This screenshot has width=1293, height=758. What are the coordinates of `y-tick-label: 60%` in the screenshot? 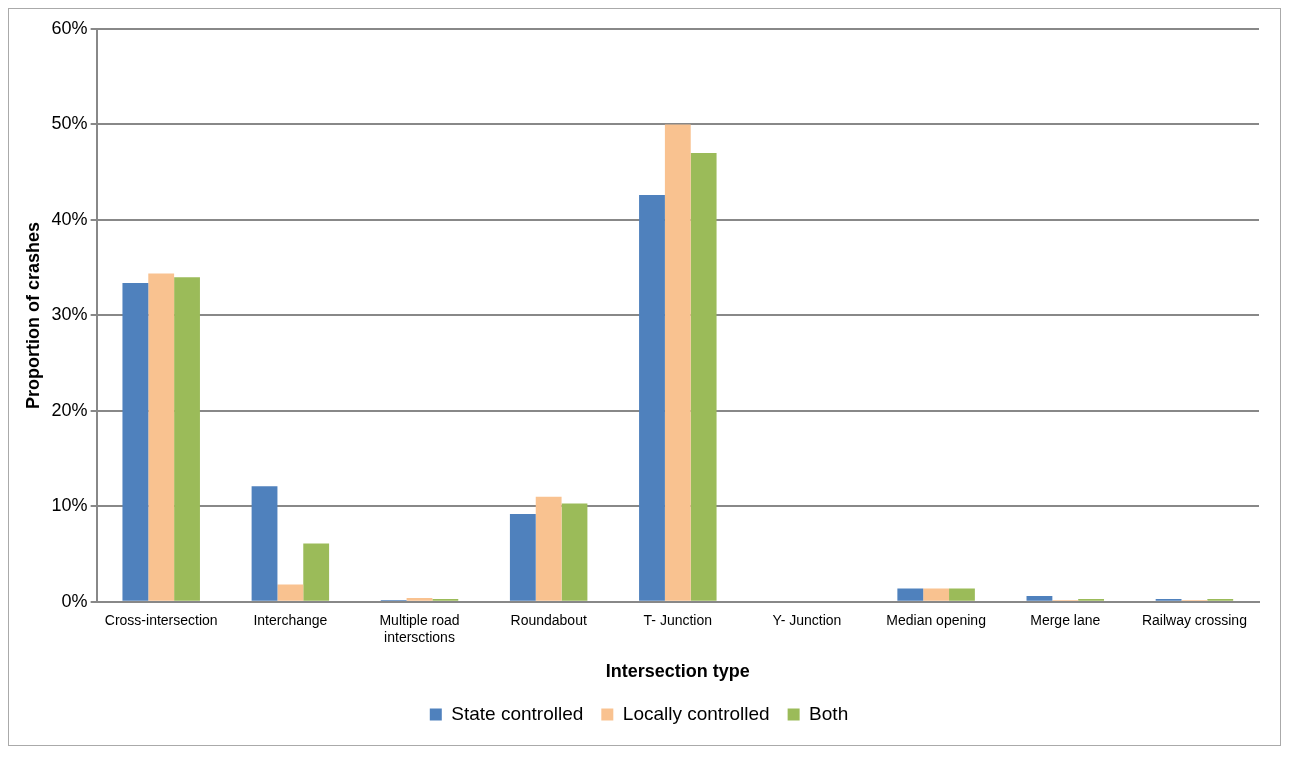 It's located at (69, 27).